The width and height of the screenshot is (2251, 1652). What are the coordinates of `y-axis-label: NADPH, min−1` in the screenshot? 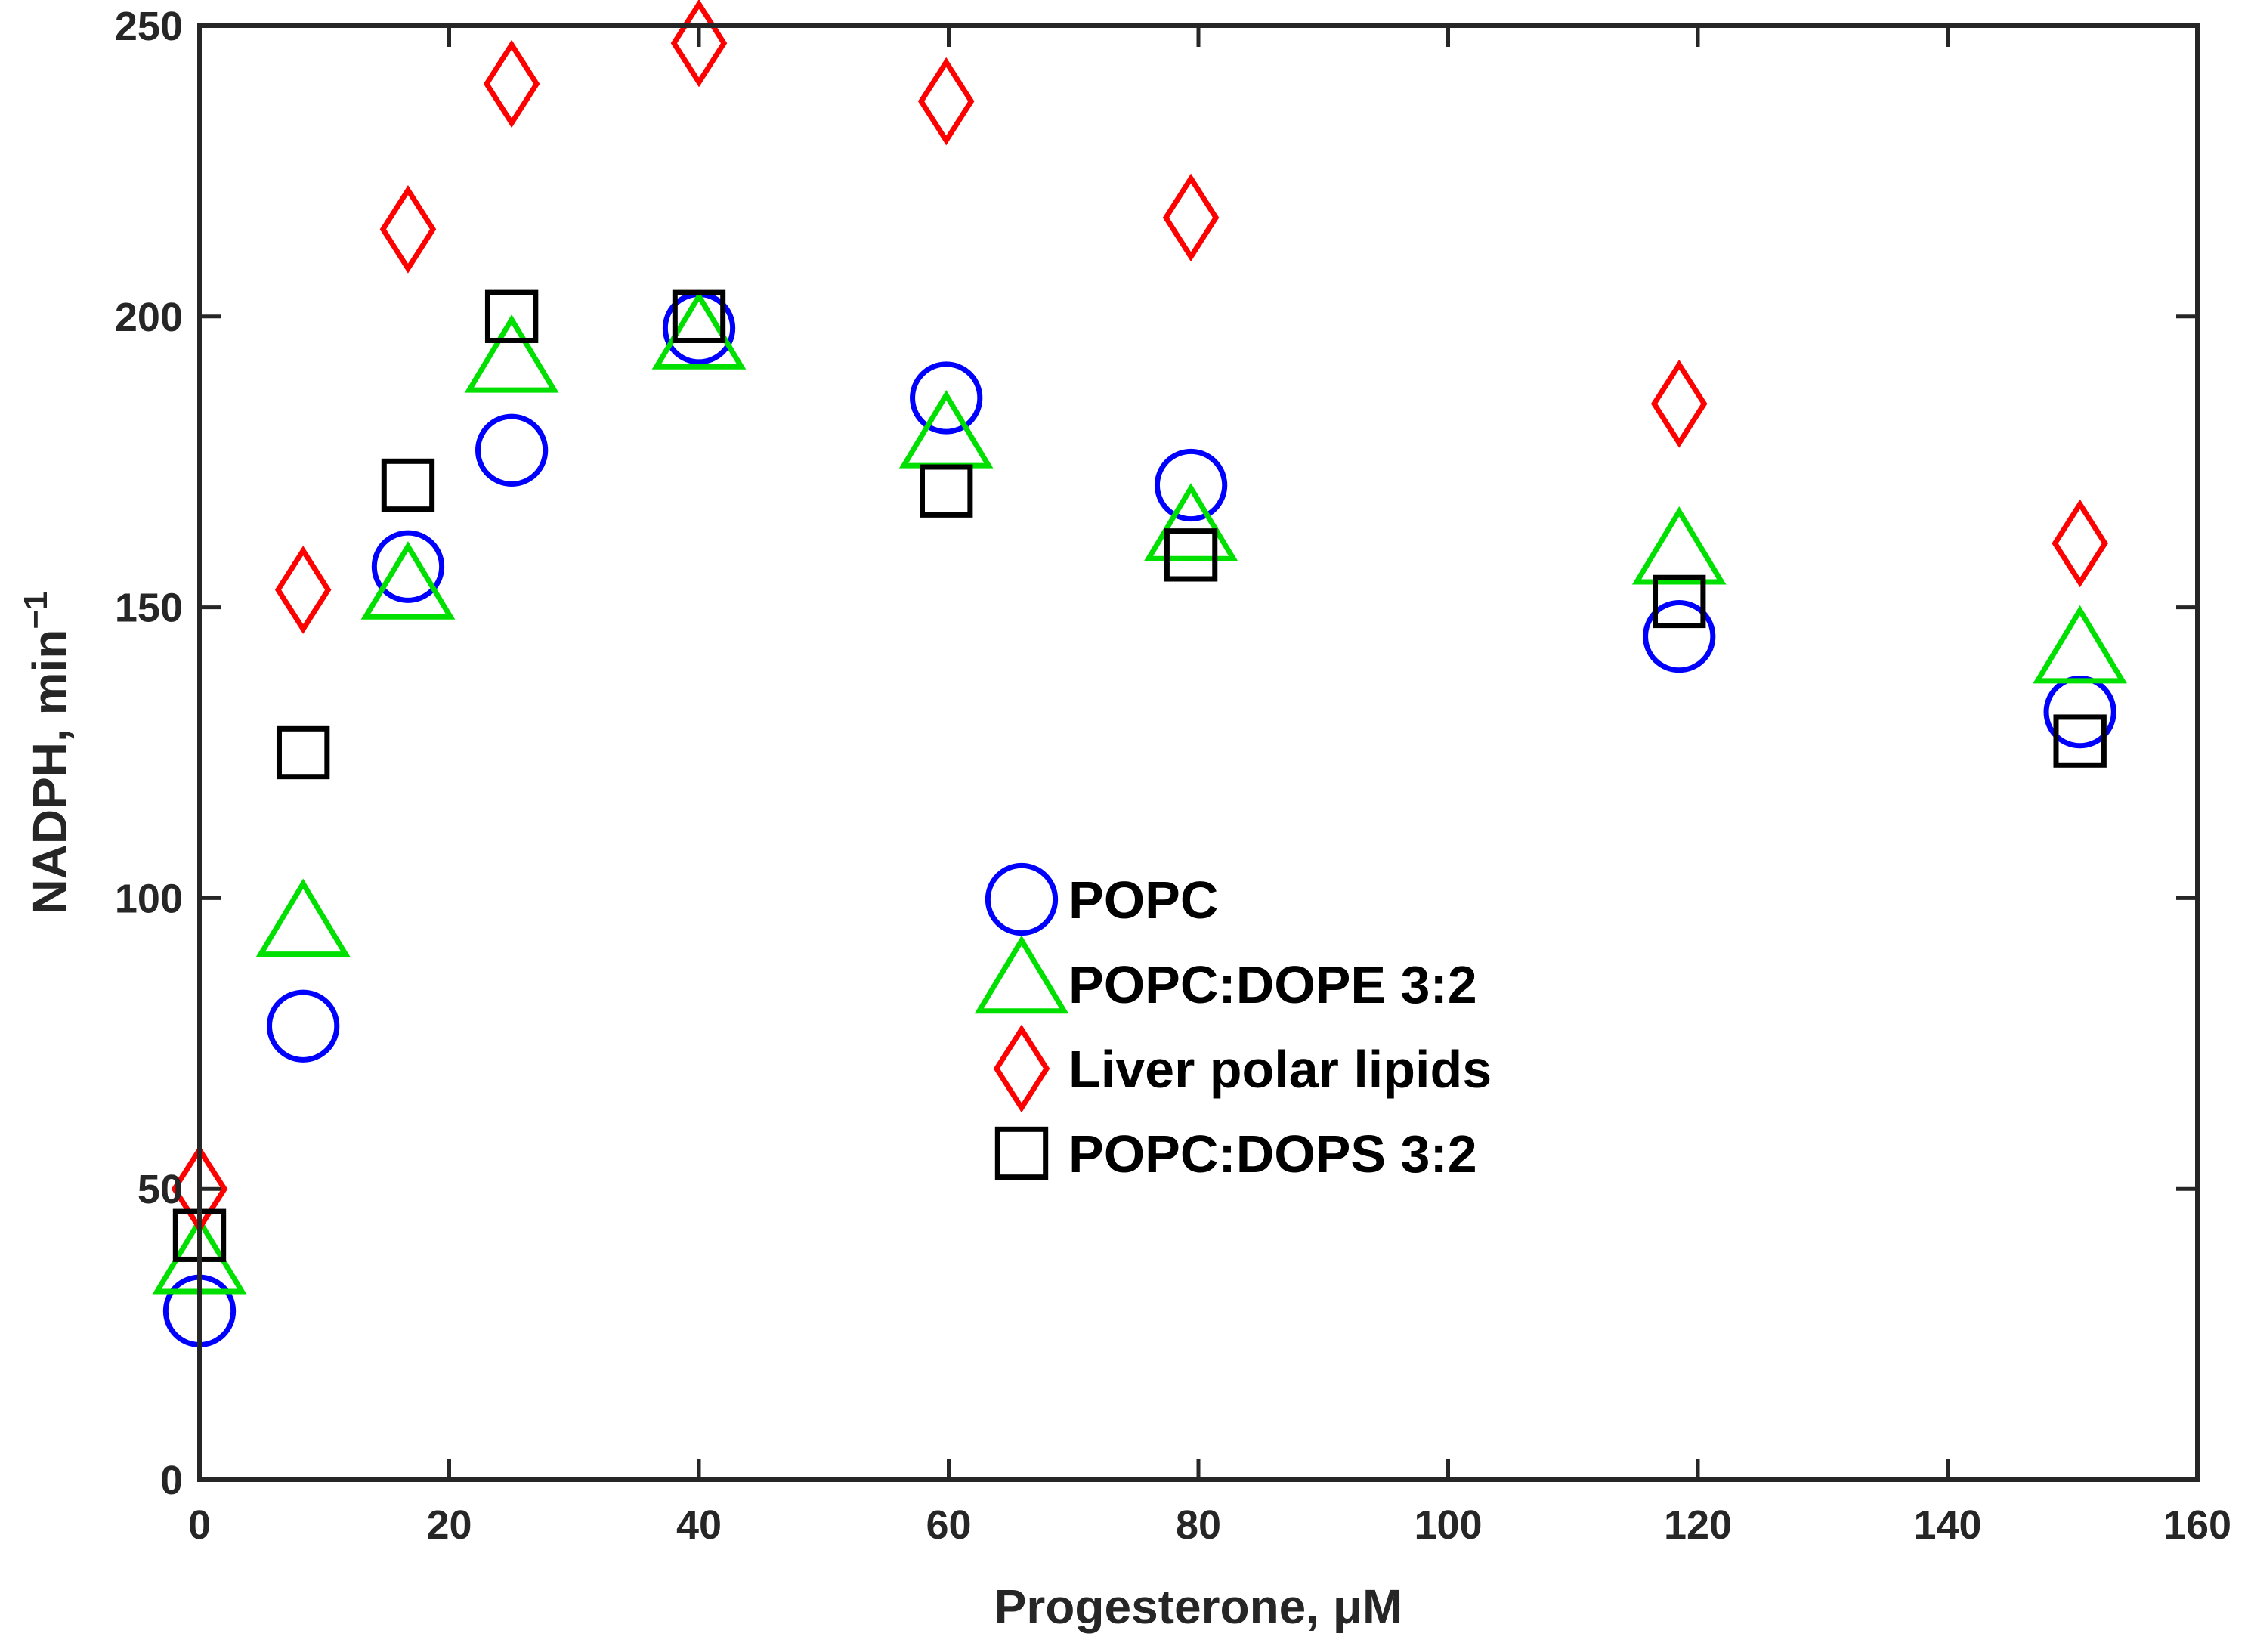 It's located at (47, 752).